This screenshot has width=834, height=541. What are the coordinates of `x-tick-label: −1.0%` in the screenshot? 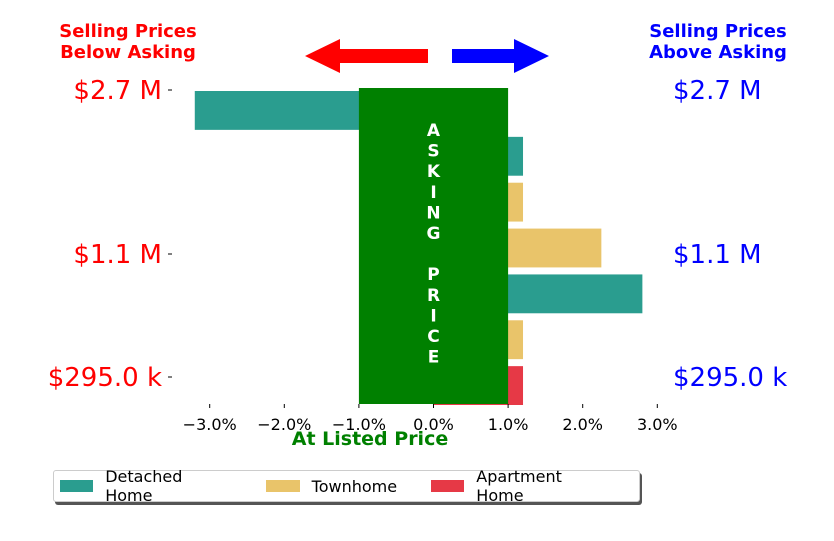 It's located at (359, 424).